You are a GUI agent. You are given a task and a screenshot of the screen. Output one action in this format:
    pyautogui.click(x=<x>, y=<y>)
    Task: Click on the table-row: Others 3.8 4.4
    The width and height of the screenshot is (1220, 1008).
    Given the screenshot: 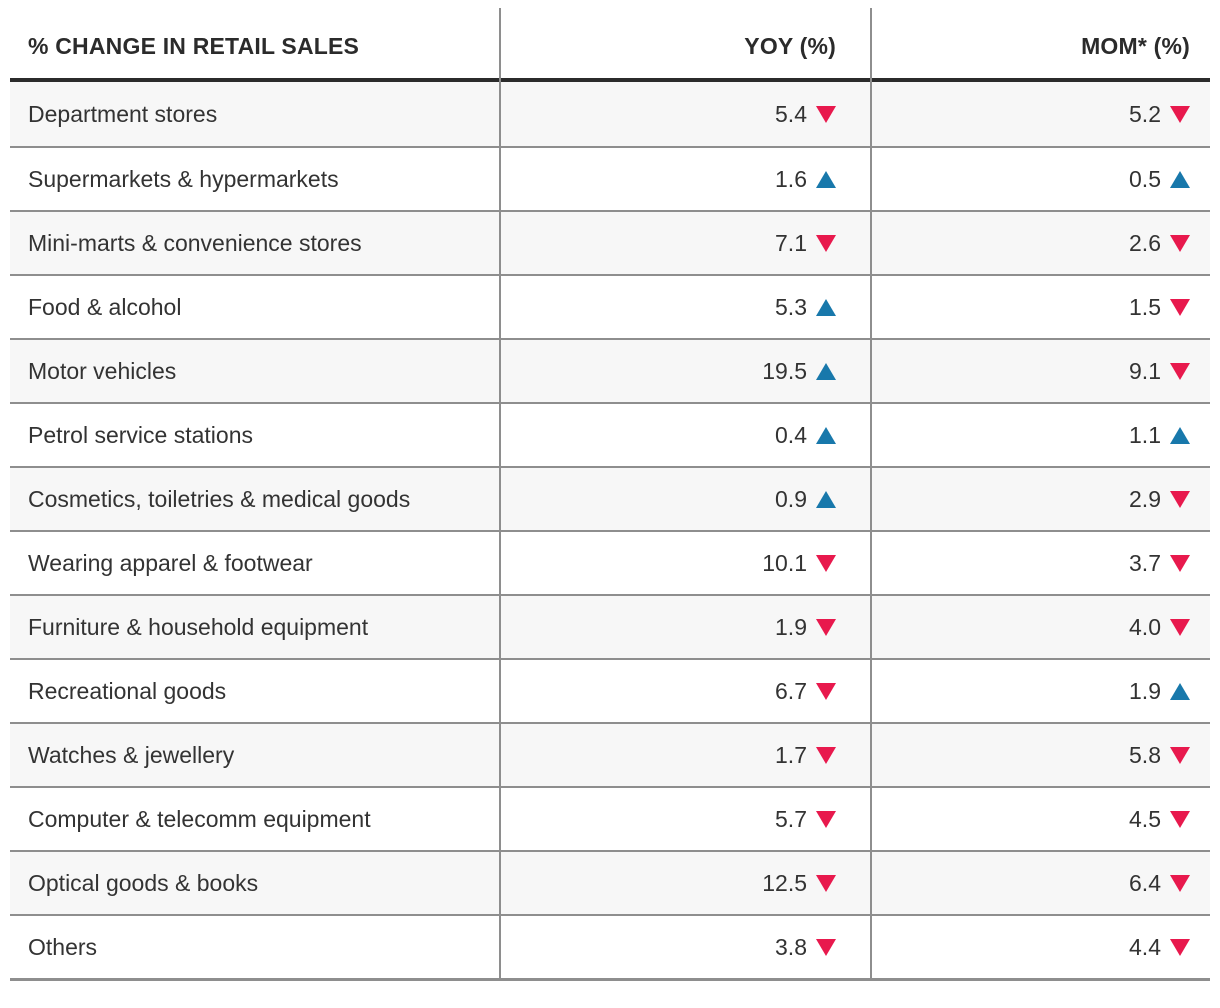 What is the action you would take?
    pyautogui.click(x=610, y=946)
    